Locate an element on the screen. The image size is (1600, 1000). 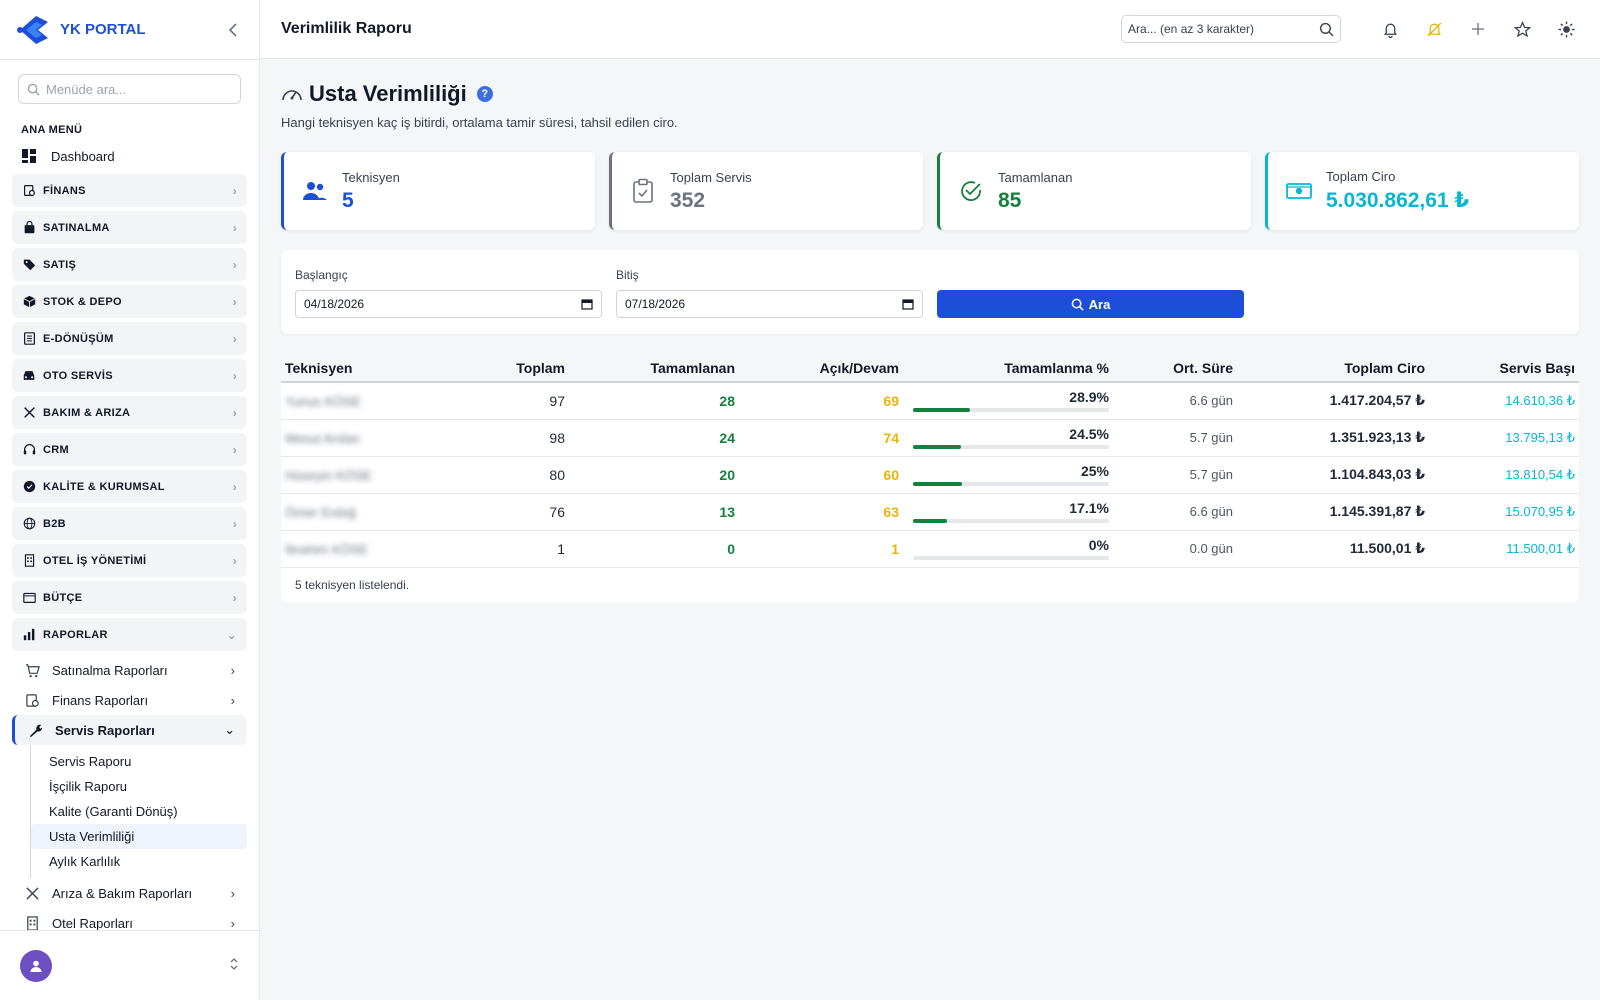
sidebar-item-finans-raporlari: Finans Raporları › is located at coordinates (129, 700).